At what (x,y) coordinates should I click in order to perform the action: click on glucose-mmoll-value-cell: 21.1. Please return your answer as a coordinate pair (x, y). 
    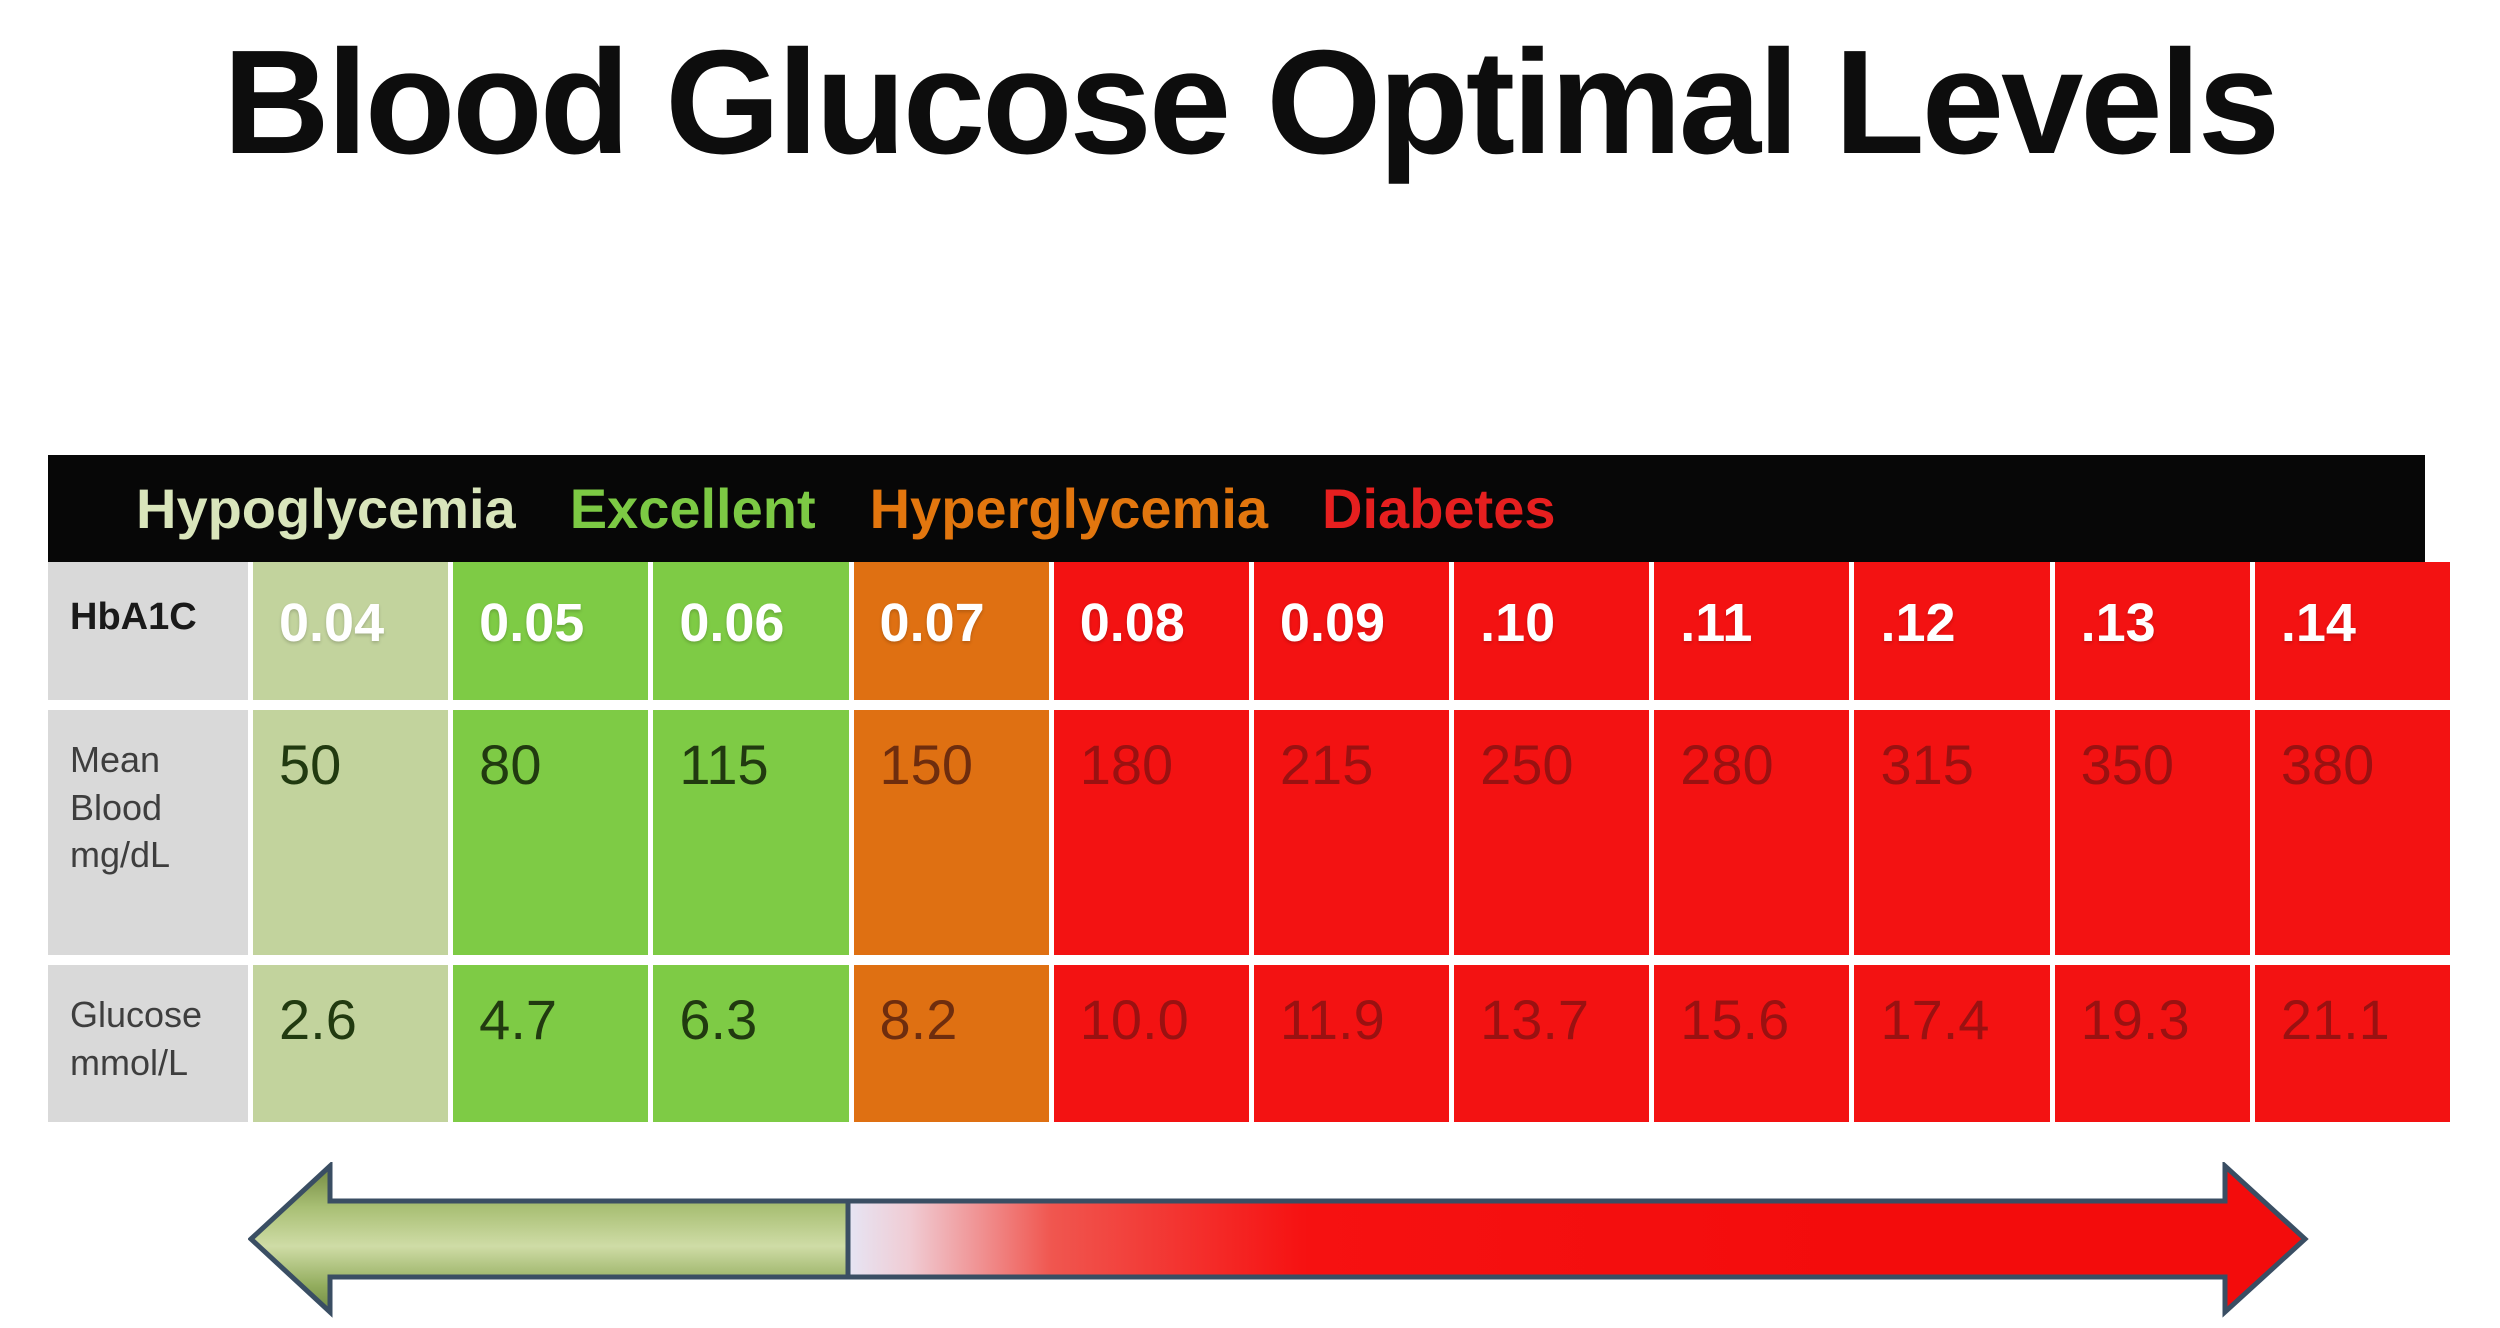
    Looking at the image, I should click on (2352, 1043).